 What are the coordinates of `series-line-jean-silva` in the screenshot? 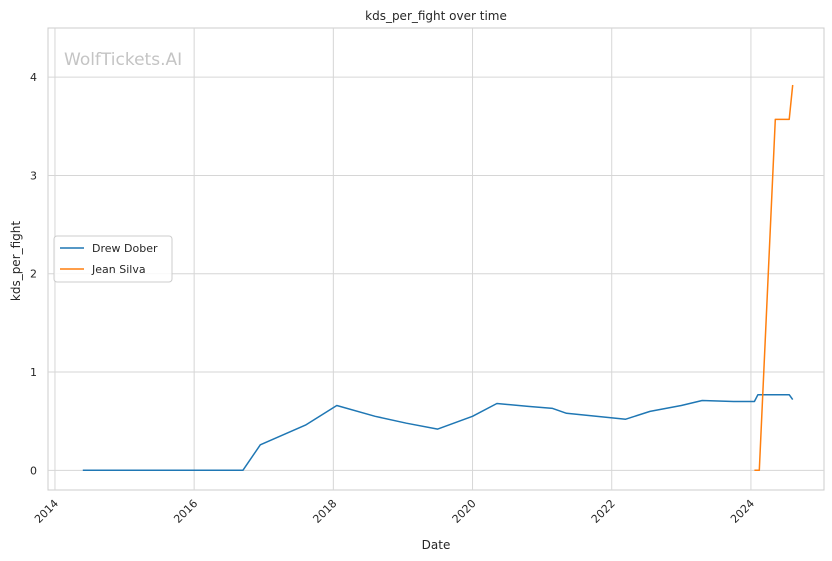 It's located at (774, 278).